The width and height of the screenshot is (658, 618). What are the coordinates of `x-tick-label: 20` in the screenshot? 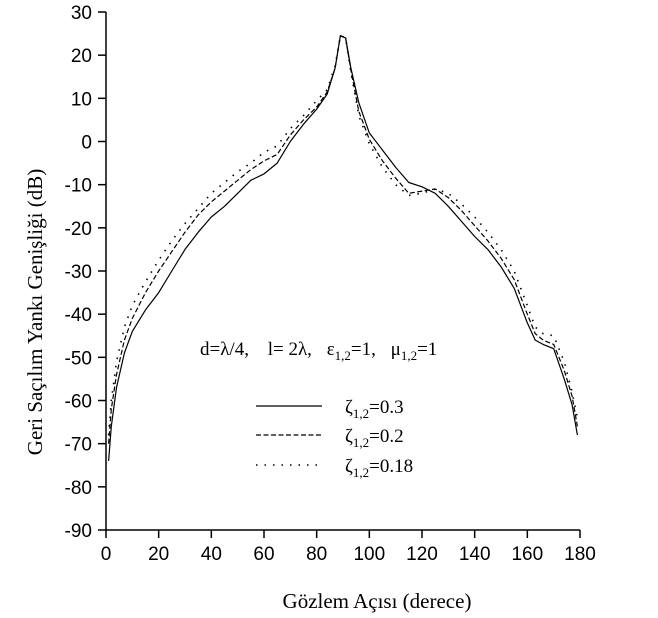 It's located at (158, 554).